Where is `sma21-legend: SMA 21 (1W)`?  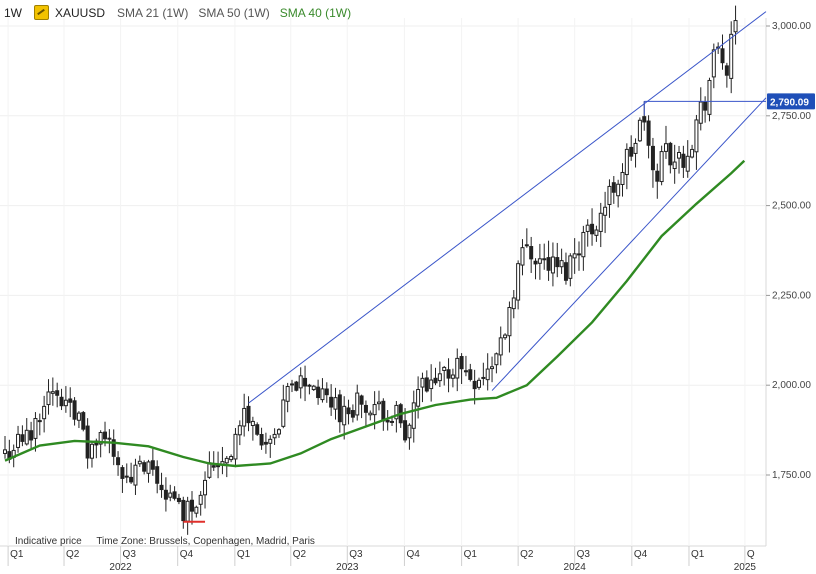 sma21-legend: SMA 21 (1W) is located at coordinates (153, 12).